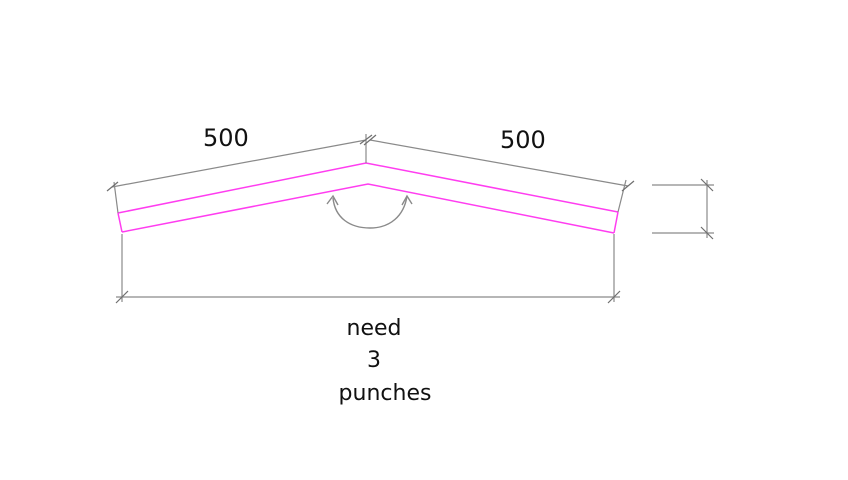  What do you see at coordinates (628, 186) in the screenshot?
I see `right-dimension-tick-end` at bounding box center [628, 186].